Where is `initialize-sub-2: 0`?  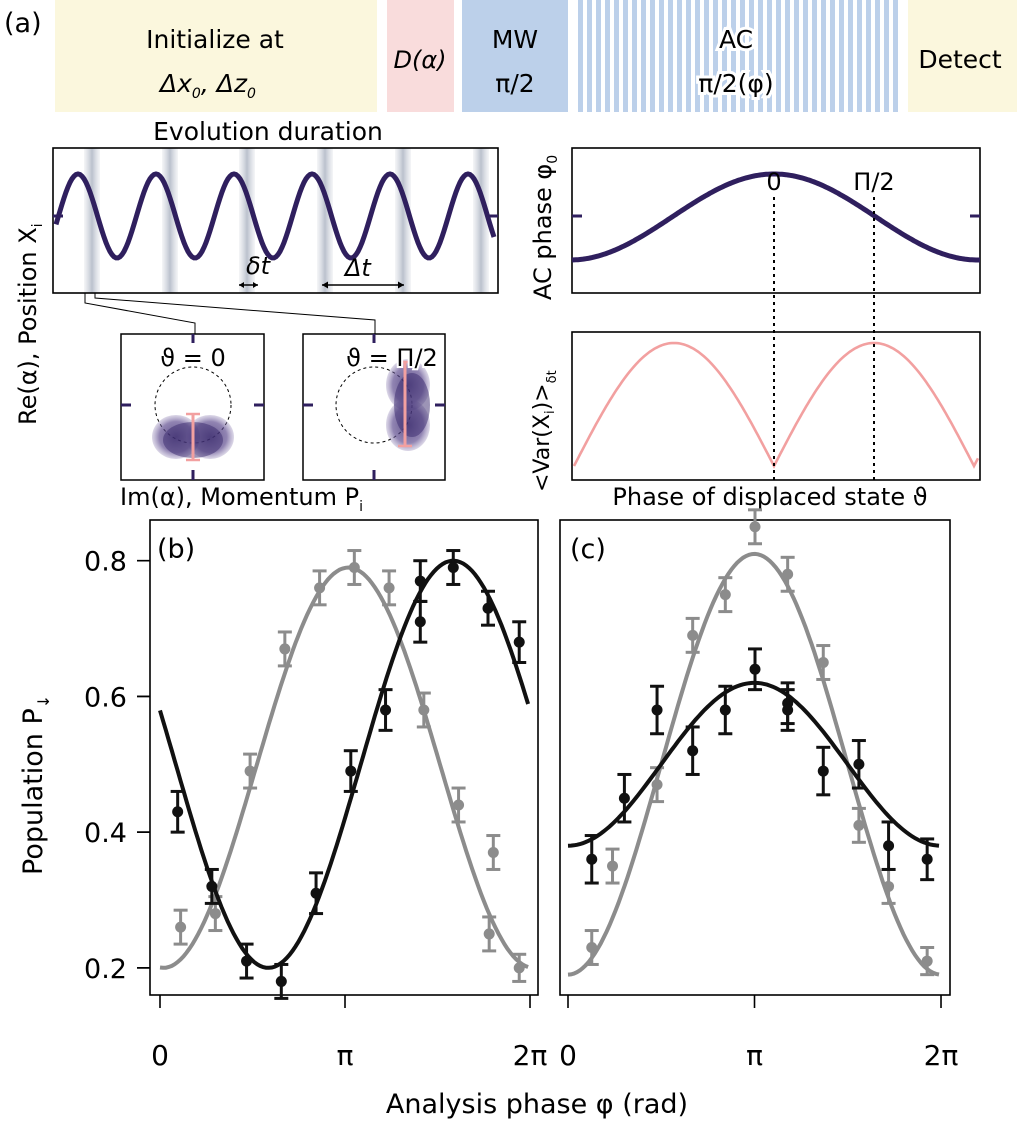
initialize-sub-2: 0 is located at coordinates (251, 94).